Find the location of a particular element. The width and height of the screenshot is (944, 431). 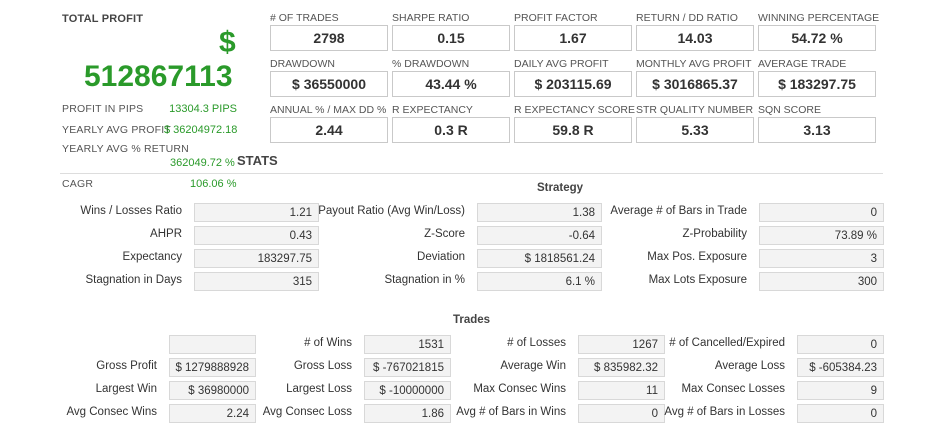

trades-label: # of Cancelled/Expired is located at coordinates (727, 343).